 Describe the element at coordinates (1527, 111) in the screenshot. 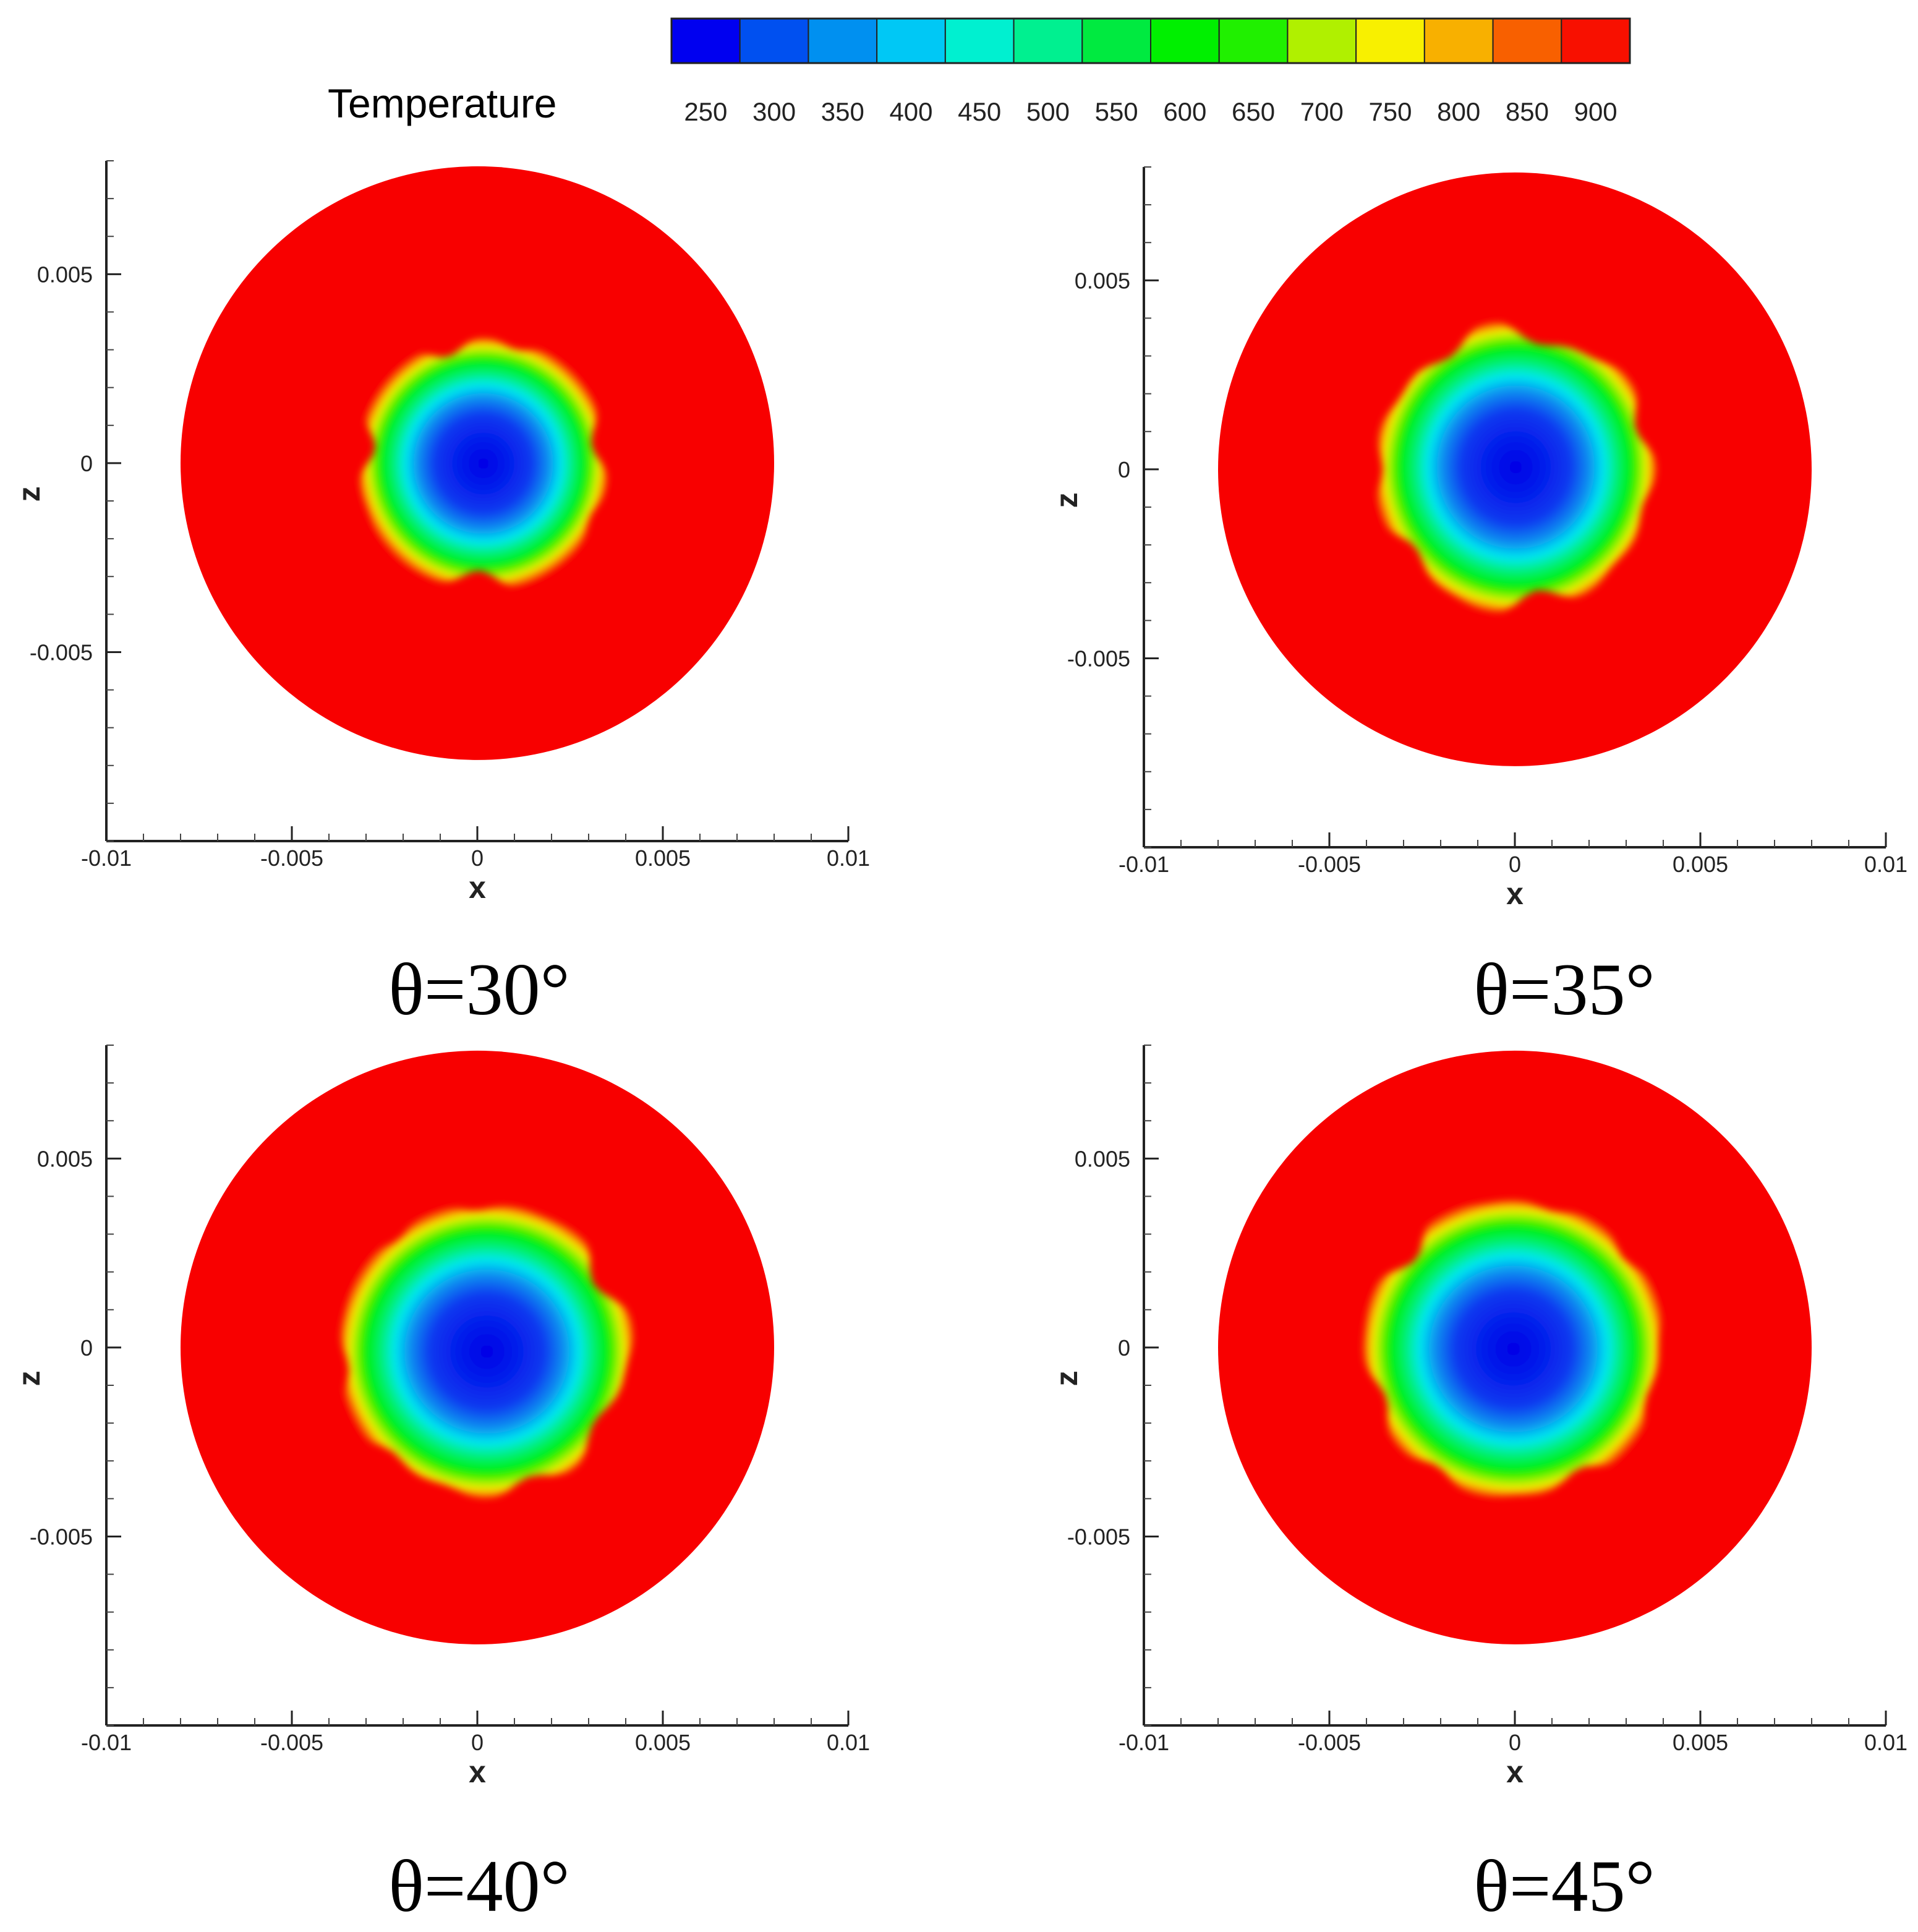

I see `colorbar-tick-label: 850` at that location.